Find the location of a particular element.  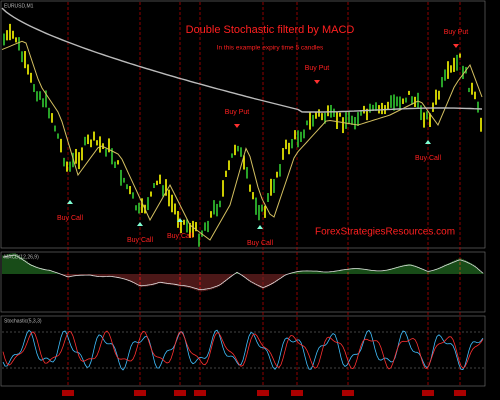

price-axis is located at coordinates (493, 193).